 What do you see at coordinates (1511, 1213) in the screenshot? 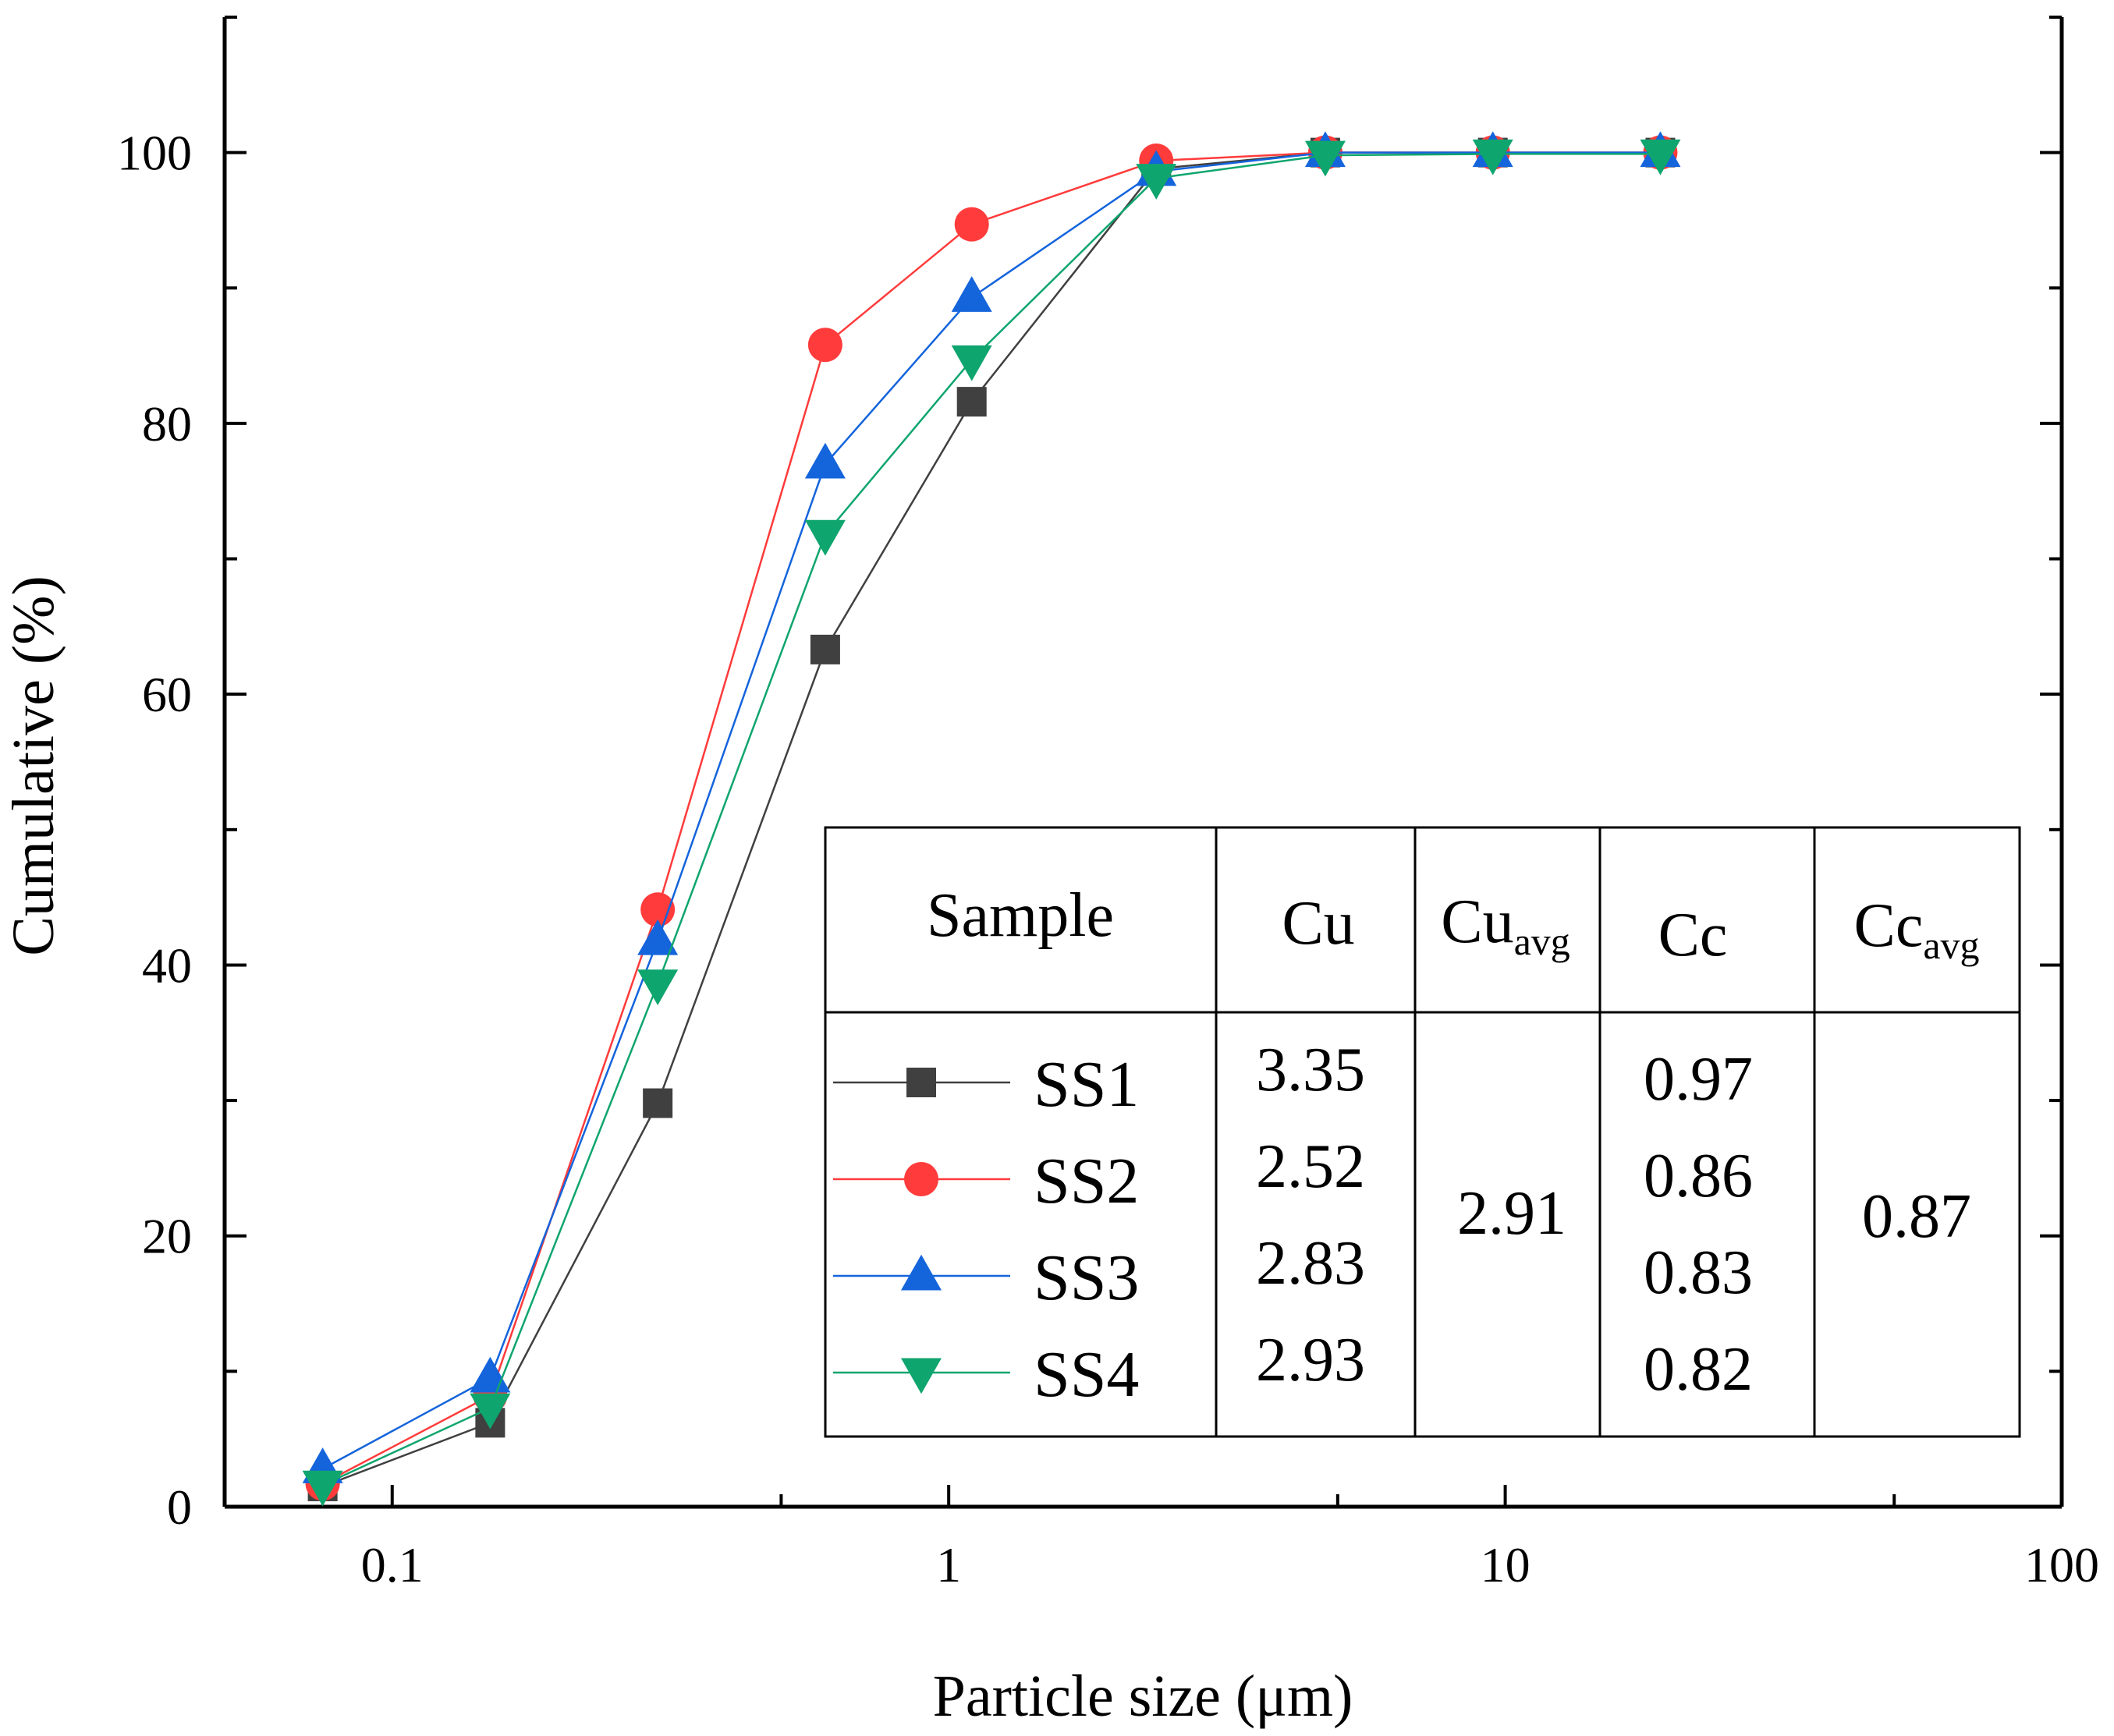
I see `cu-avg-value: 2.91` at bounding box center [1511, 1213].